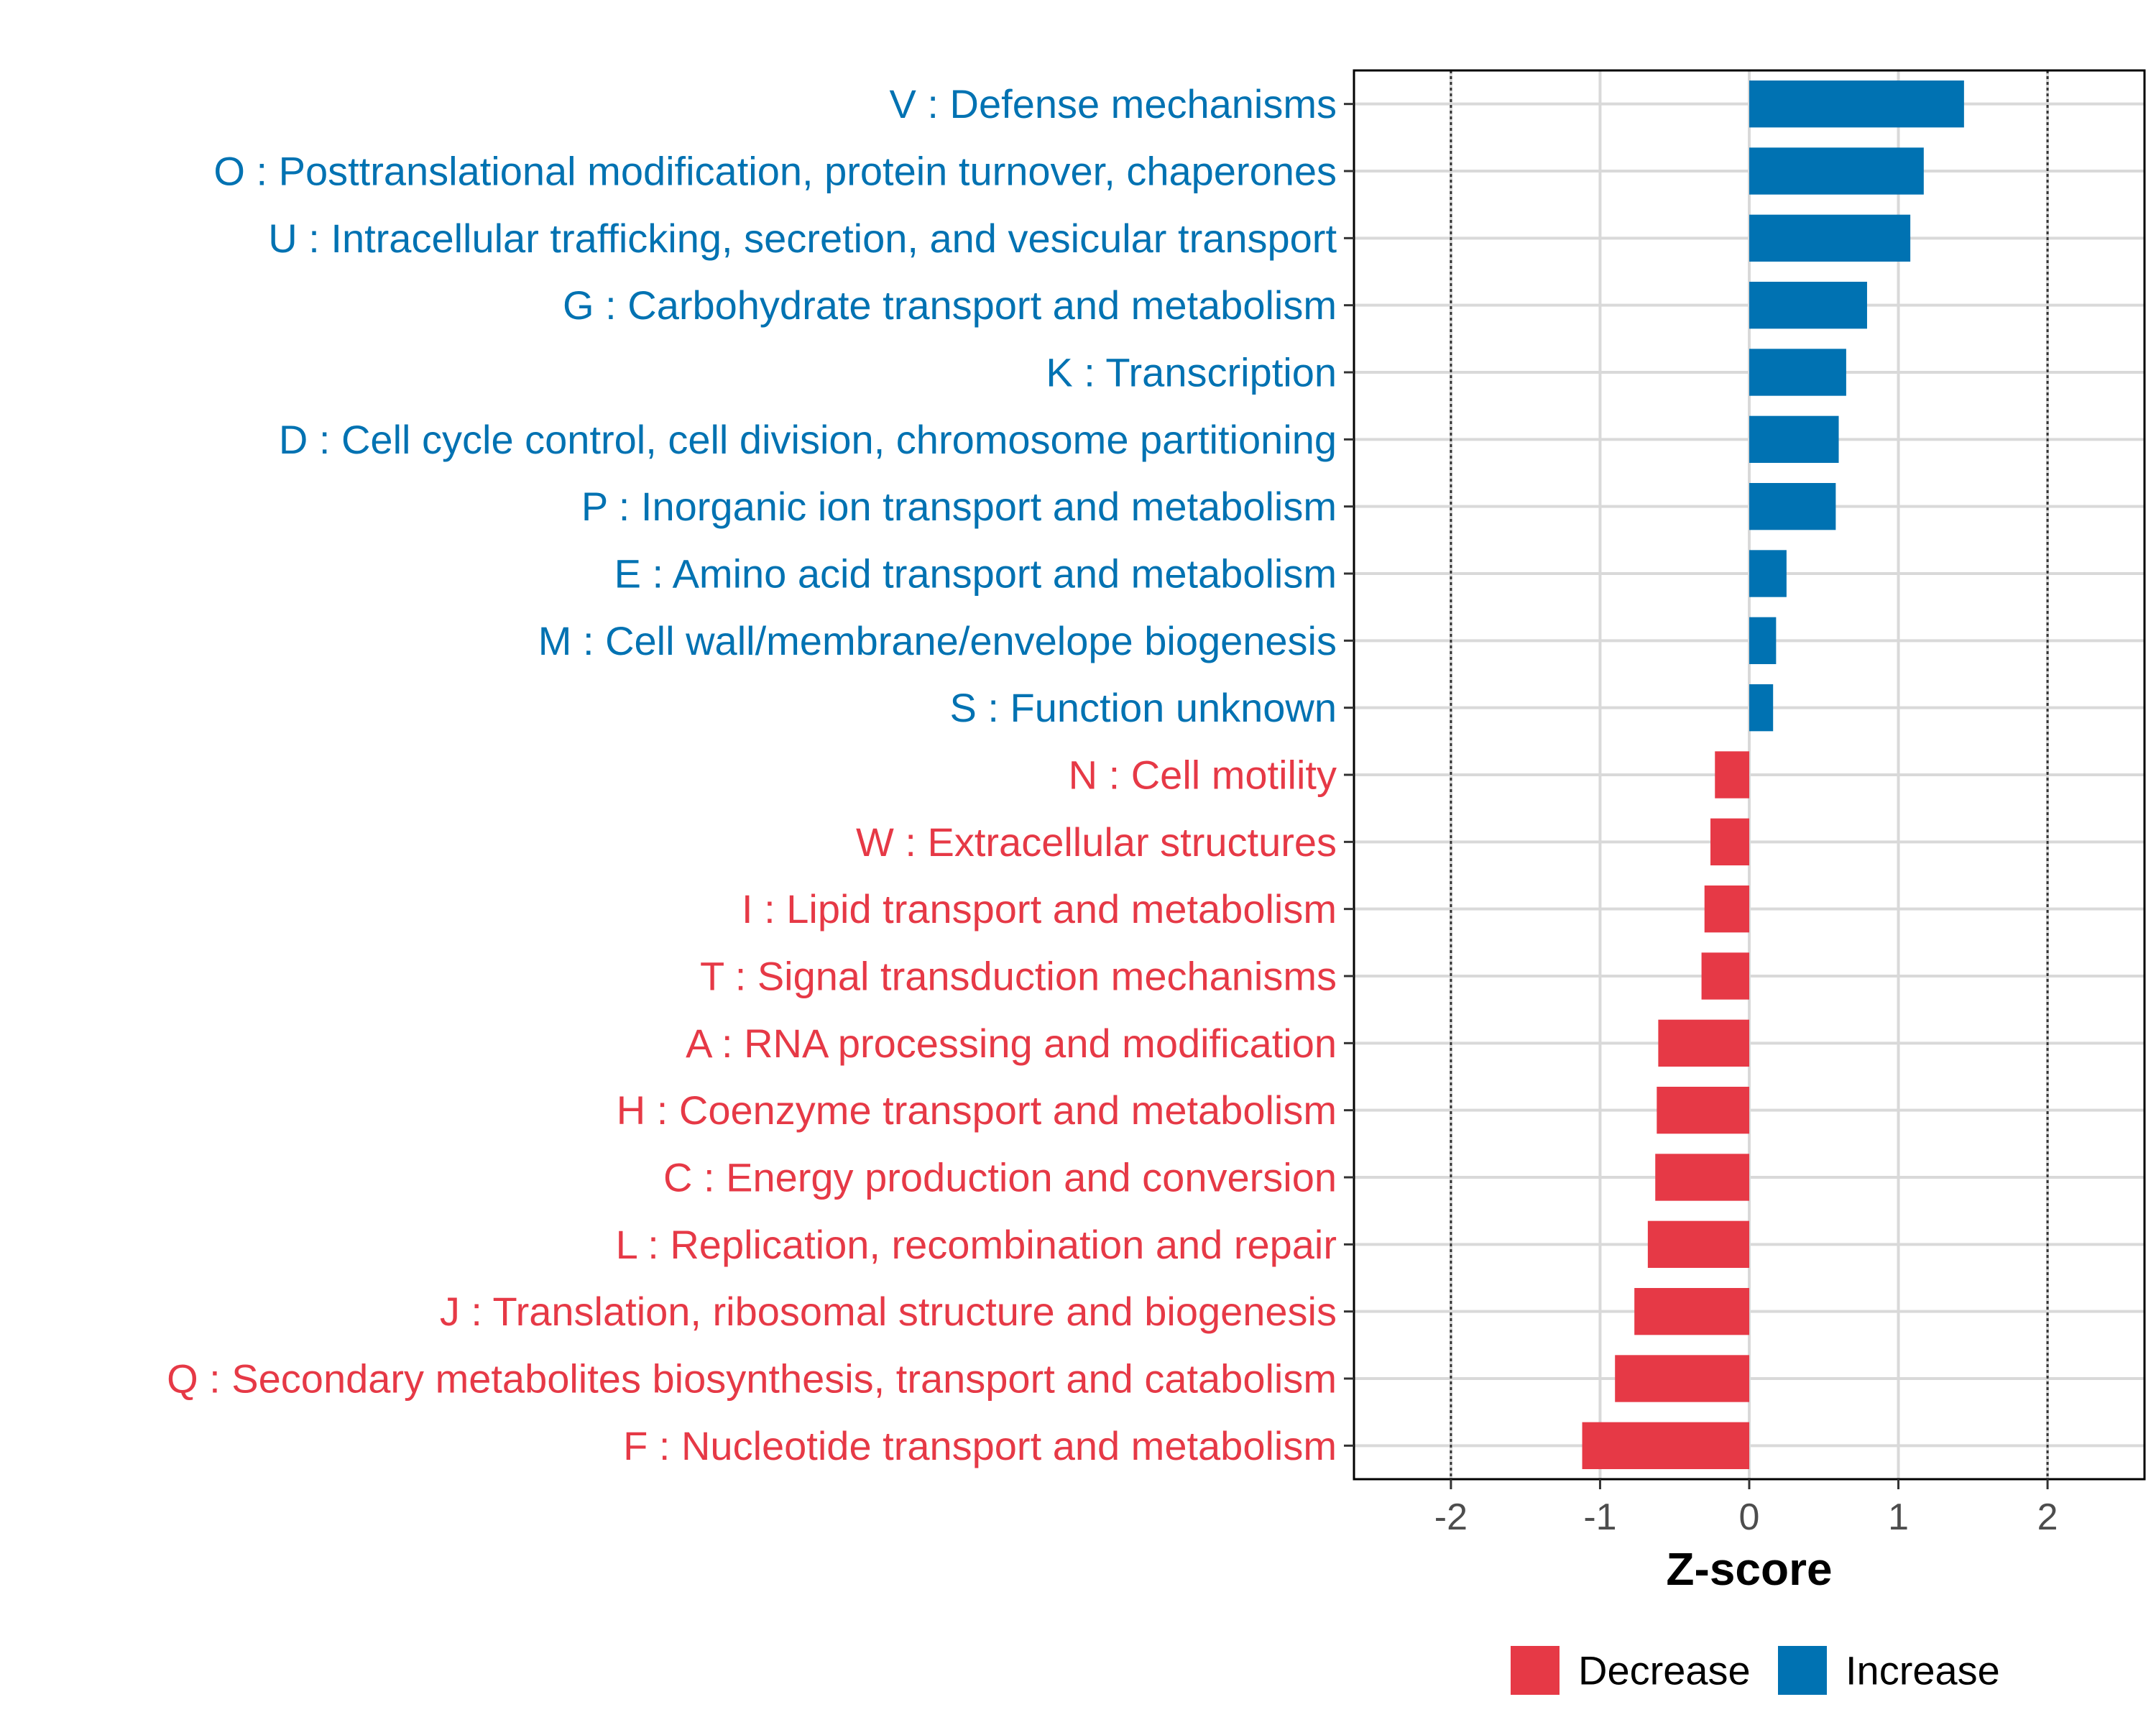  I want to click on x-tick-label: -2, so click(1451, 1517).